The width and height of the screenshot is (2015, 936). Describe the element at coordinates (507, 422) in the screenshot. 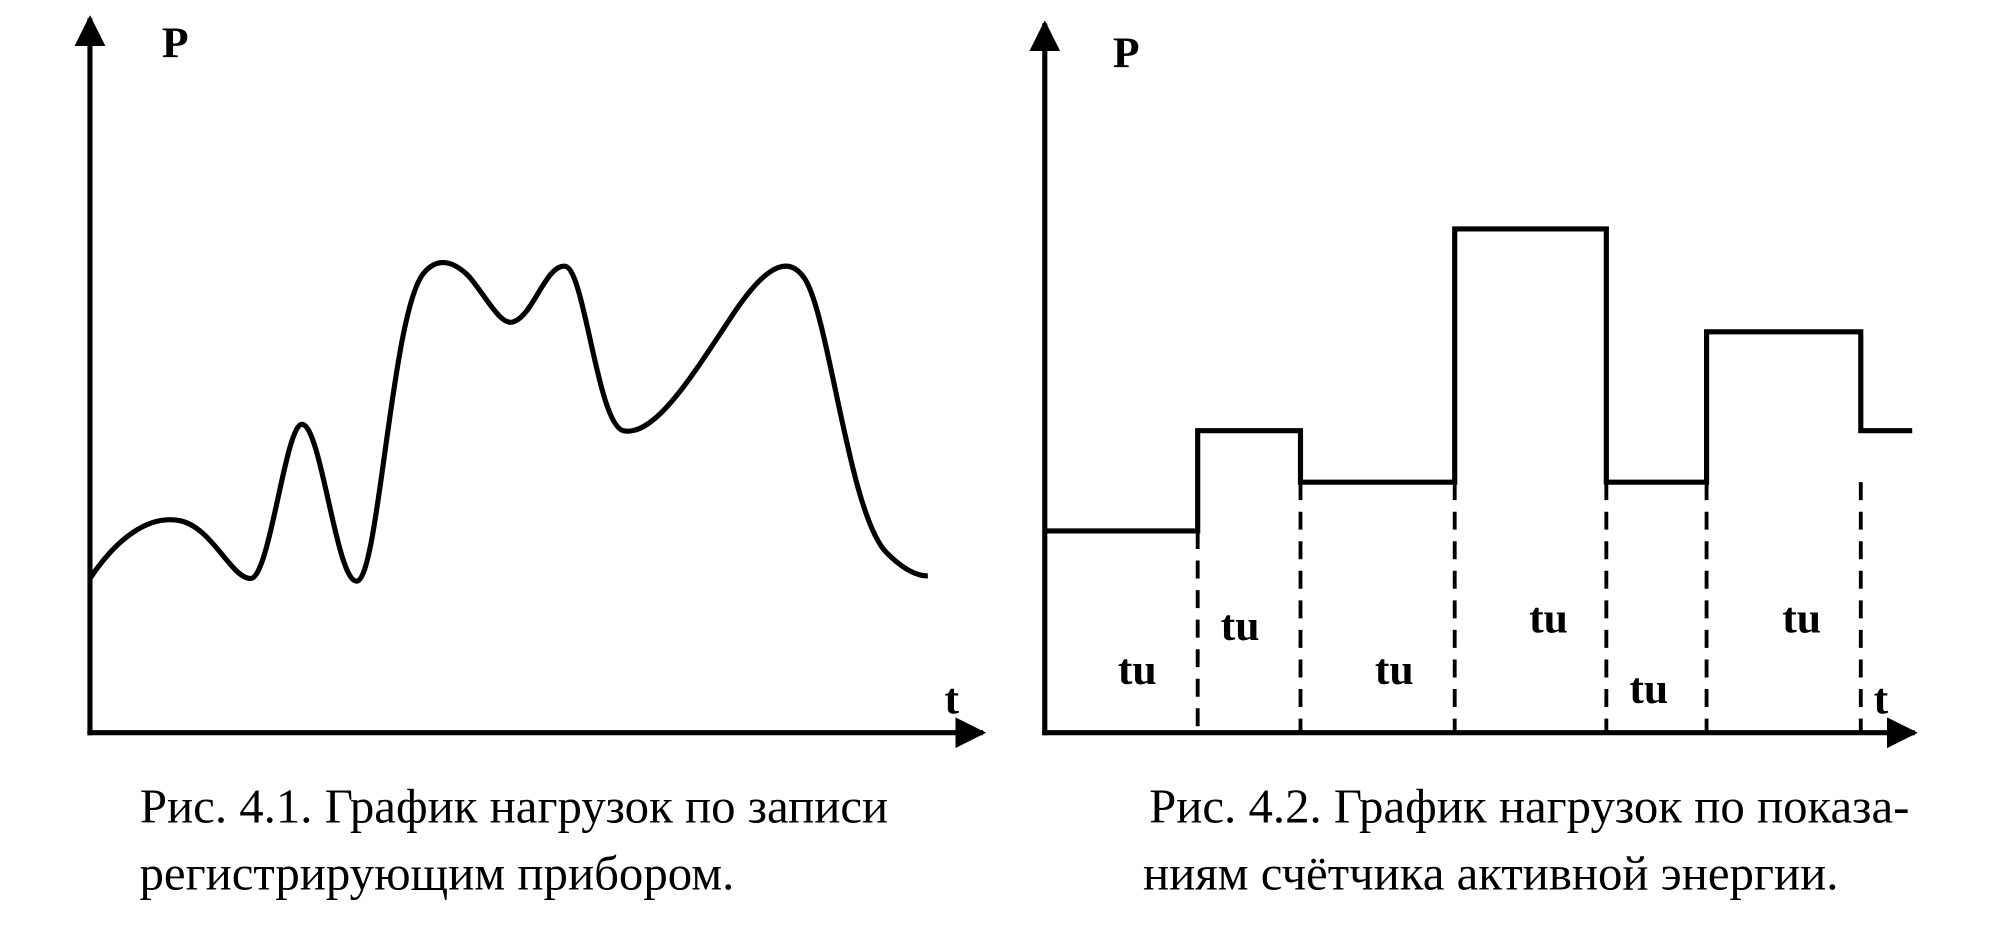

I see `load-curve` at that location.